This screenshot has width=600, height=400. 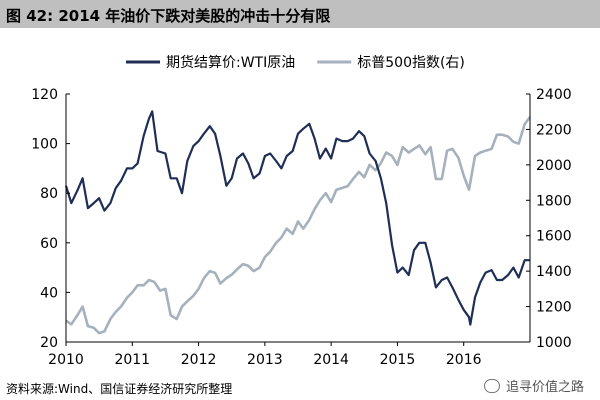 I want to click on x-tick-label: 2010, so click(x=66, y=360).